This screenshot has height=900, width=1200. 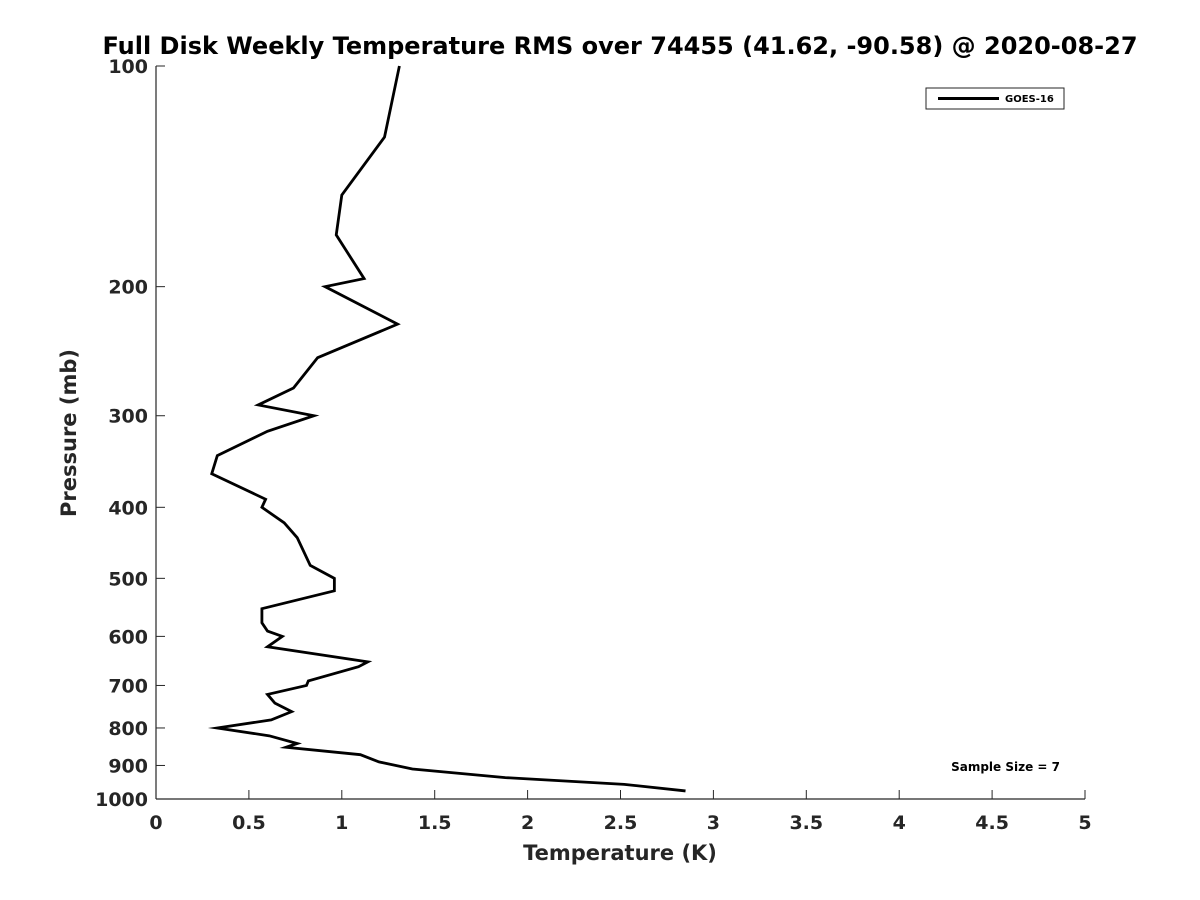 I want to click on y-axis-label: Pressure (mb), so click(x=69, y=433).